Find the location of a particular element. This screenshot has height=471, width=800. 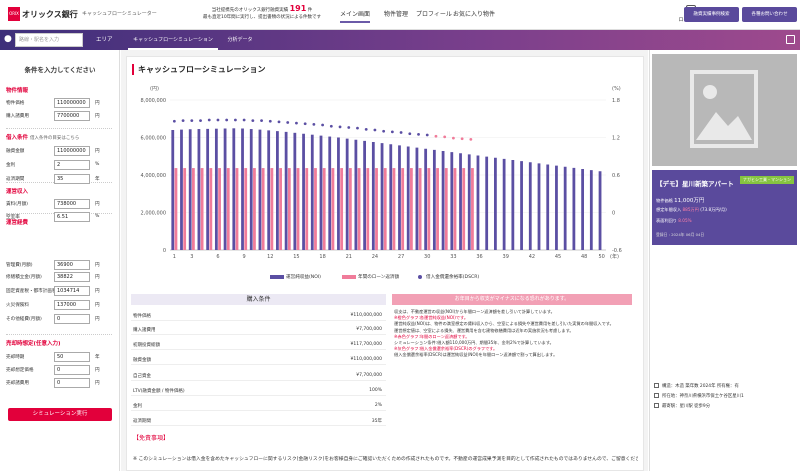

section-label: 売却時想定(任意入力) is located at coordinates (33, 344).